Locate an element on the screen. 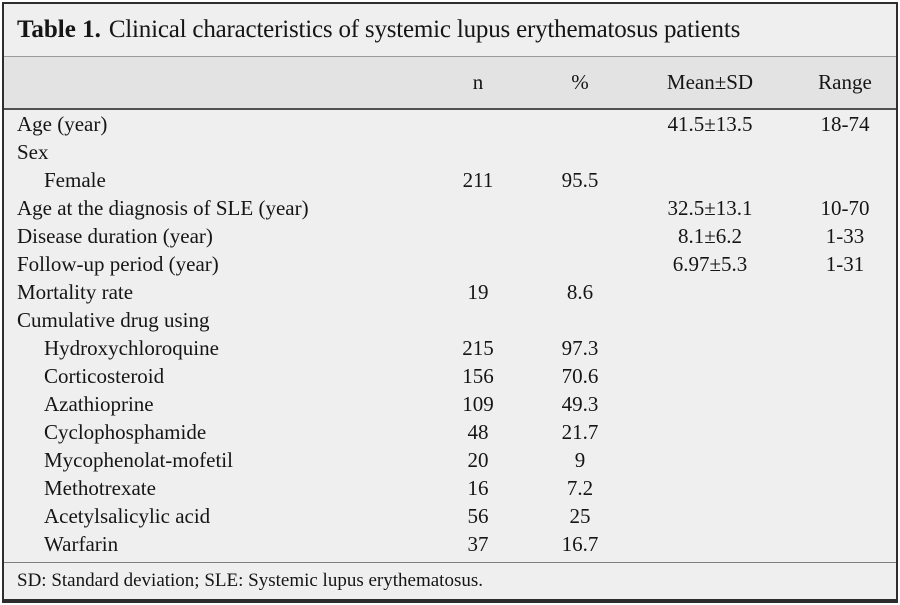  cell-mean-sd: 32.5±13.1 is located at coordinates (710, 207).